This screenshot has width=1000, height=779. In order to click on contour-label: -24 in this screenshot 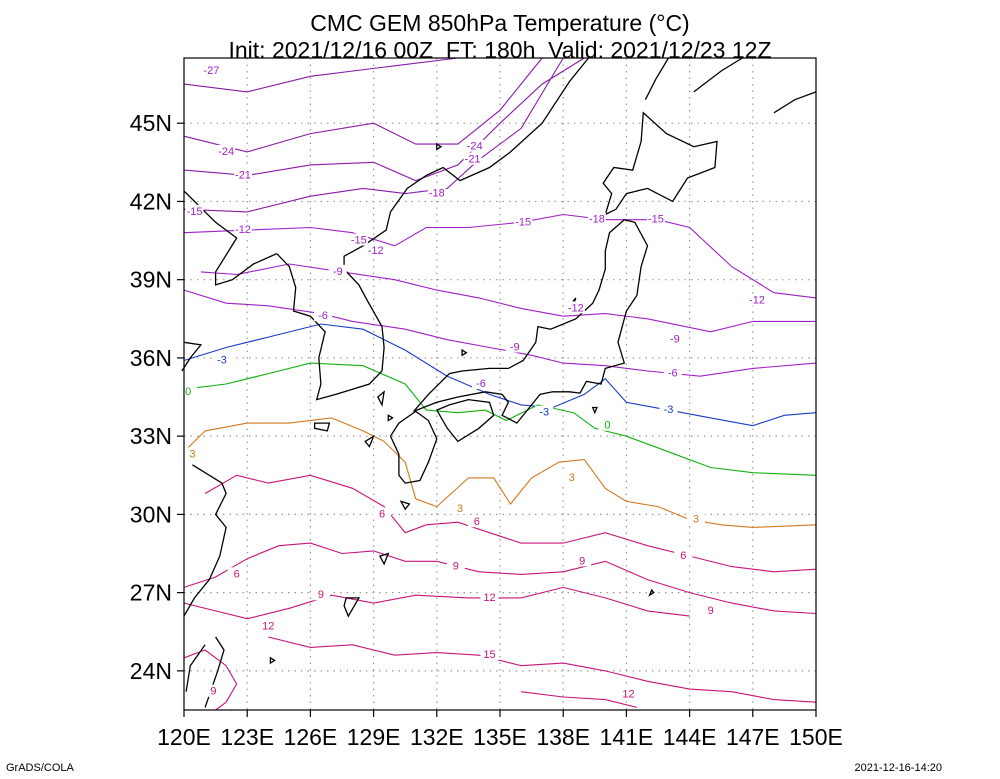, I will do `click(226, 152)`.